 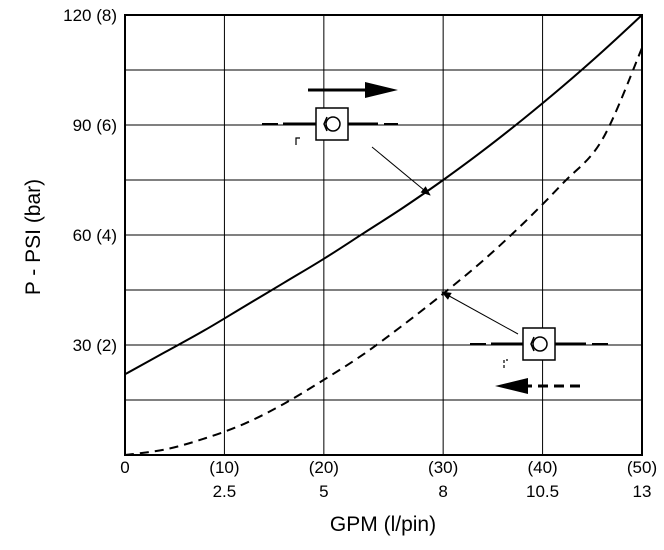 I want to click on x-tick-label-bottom: 13, so click(x=642, y=491).